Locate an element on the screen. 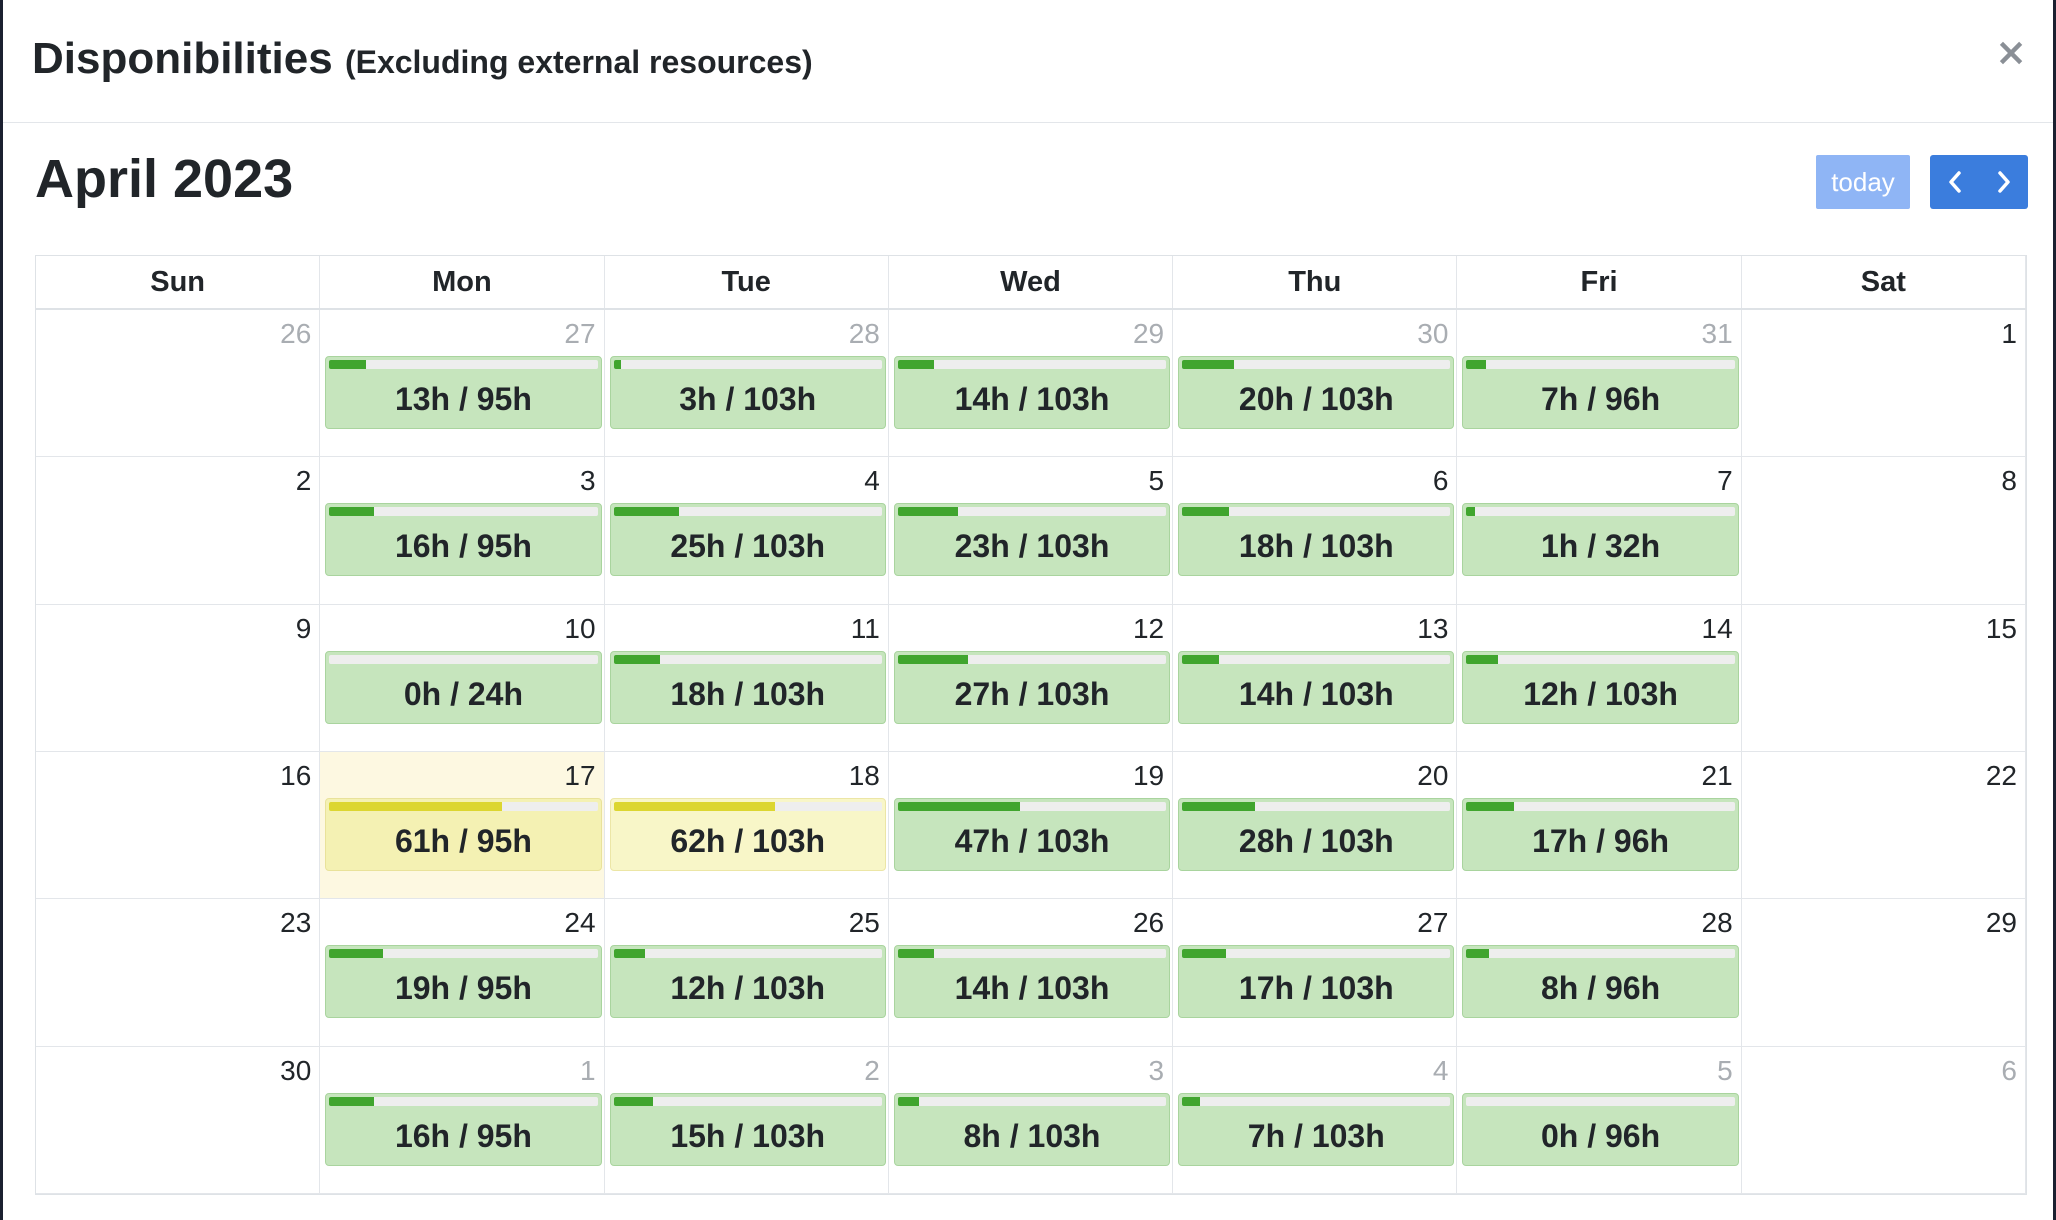 This screenshot has width=2056, height=1220. day-cell: 27 17h / 103h is located at coordinates (1315, 973).